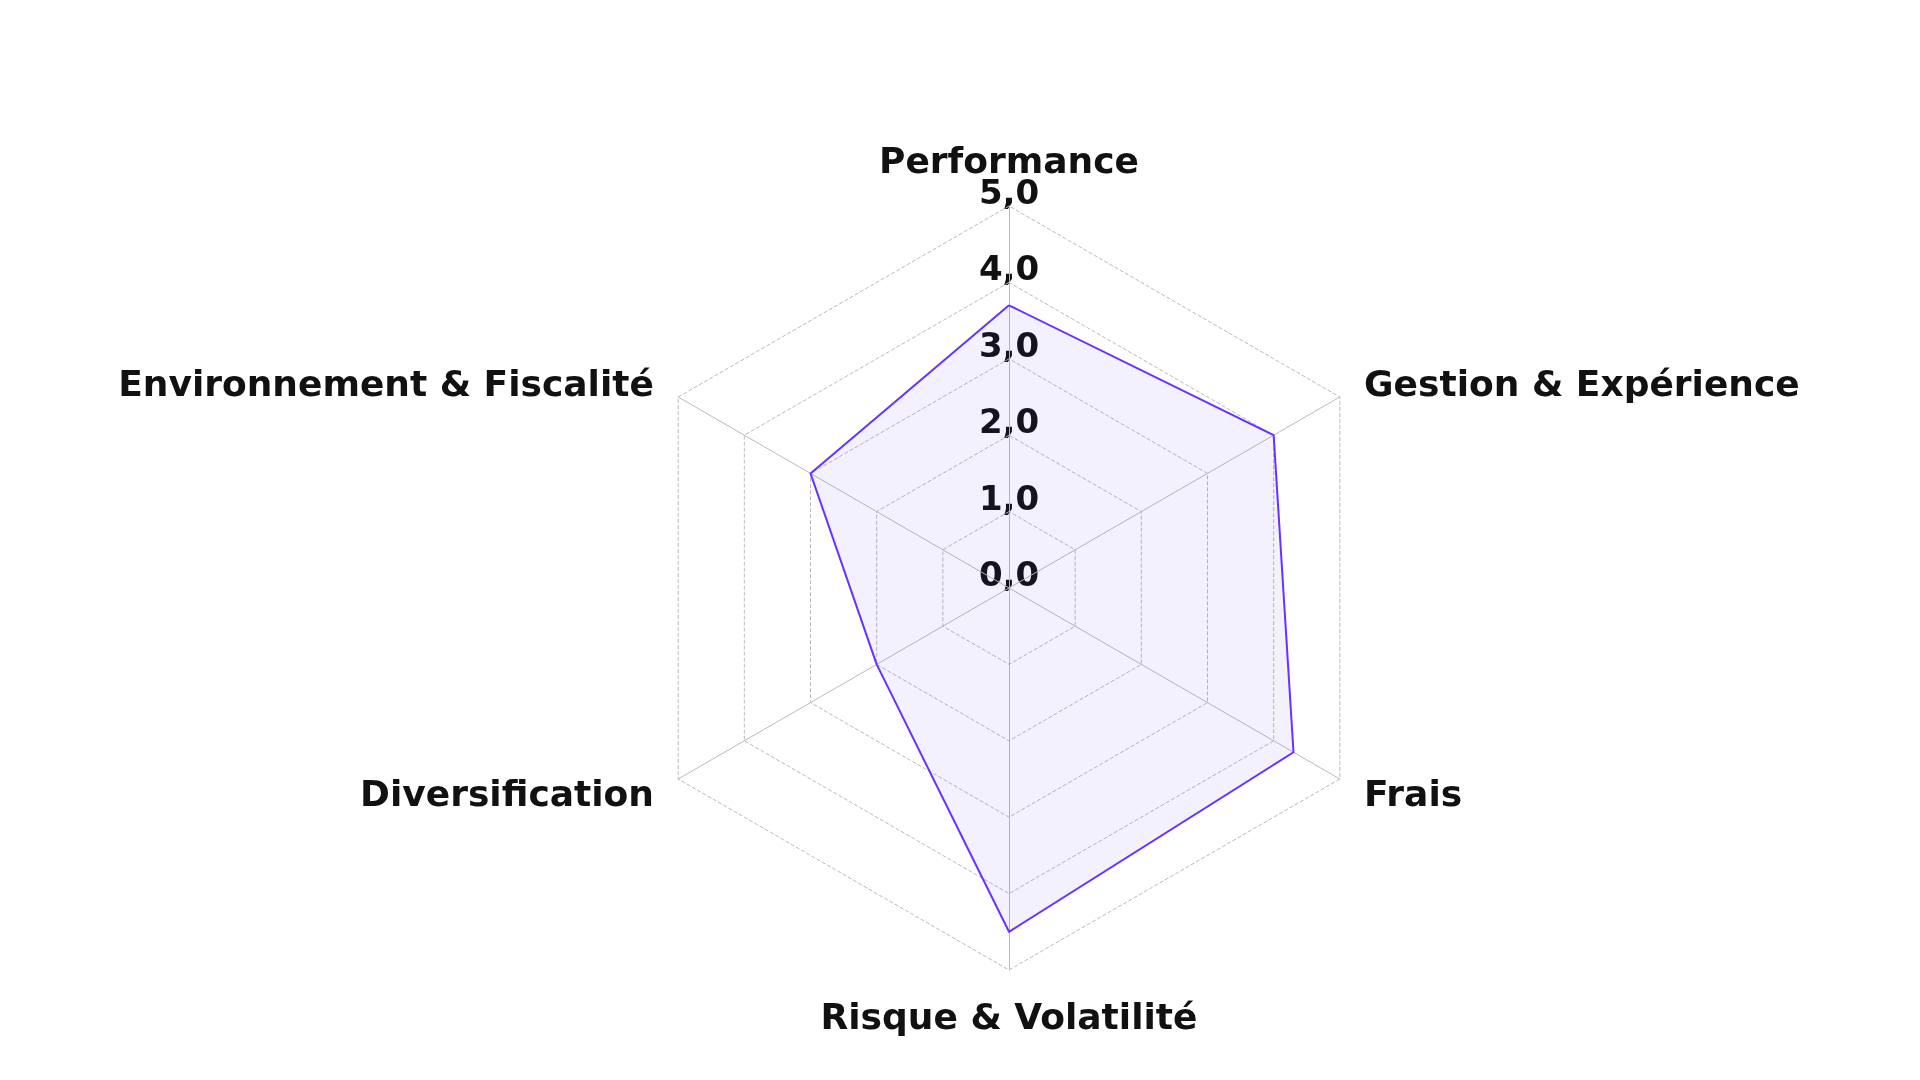 Image resolution: width=1920 pixels, height=1080 pixels. Describe the element at coordinates (1009, 421) in the screenshot. I see `y-tick-label: 2,0` at that location.